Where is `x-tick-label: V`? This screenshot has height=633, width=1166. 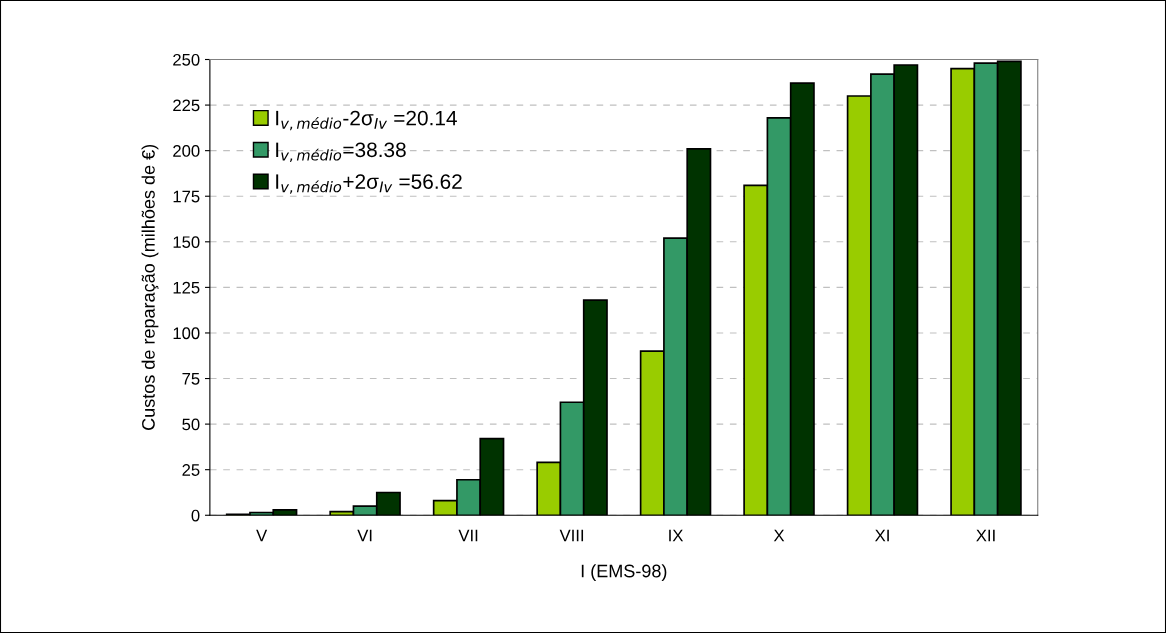
x-tick-label: V is located at coordinates (262, 535).